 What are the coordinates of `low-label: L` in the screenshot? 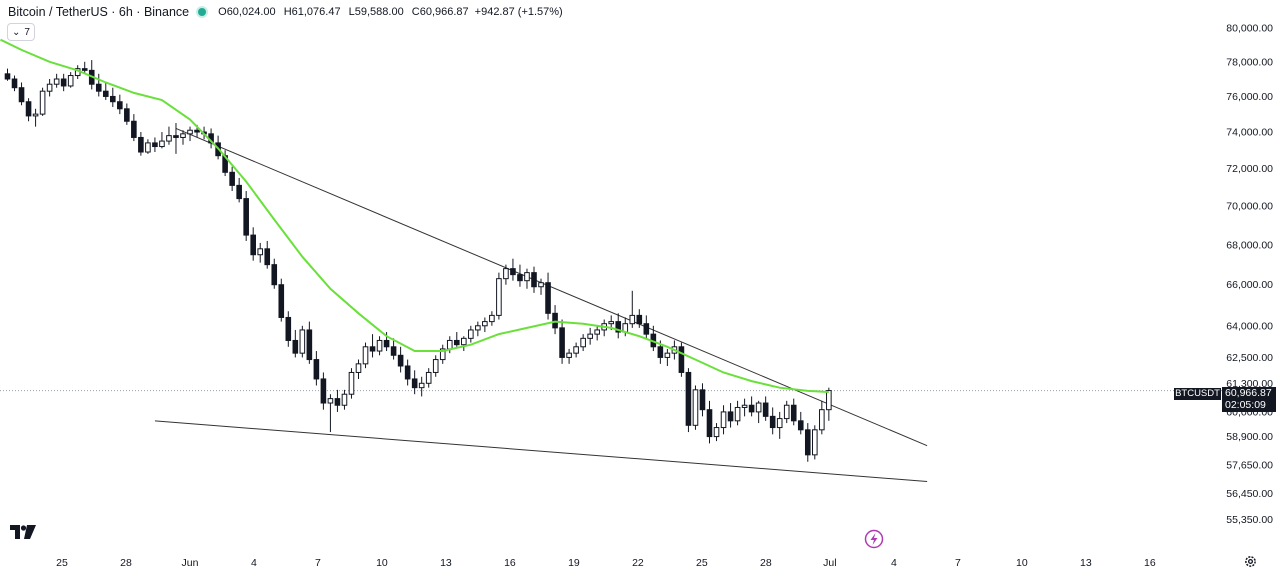 It's located at (351, 12).